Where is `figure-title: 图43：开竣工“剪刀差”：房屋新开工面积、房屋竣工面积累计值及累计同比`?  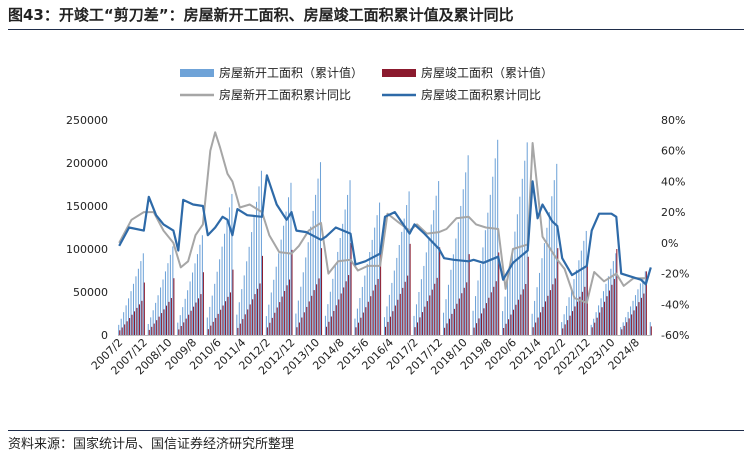
figure-title: 图43：开竣工“剪刀差”：房屋新开工面积、房屋竣工面积累计值及累计同比 is located at coordinates (261, 15).